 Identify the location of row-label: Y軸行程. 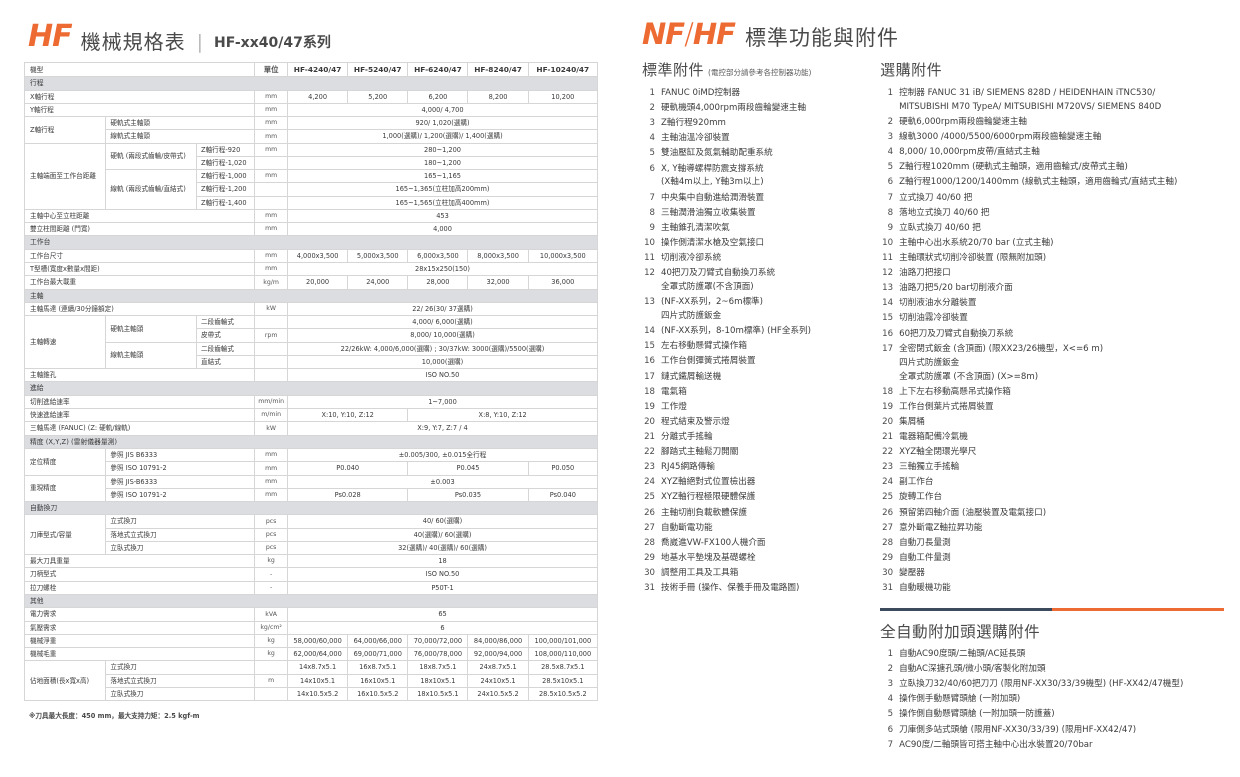
(139, 110).